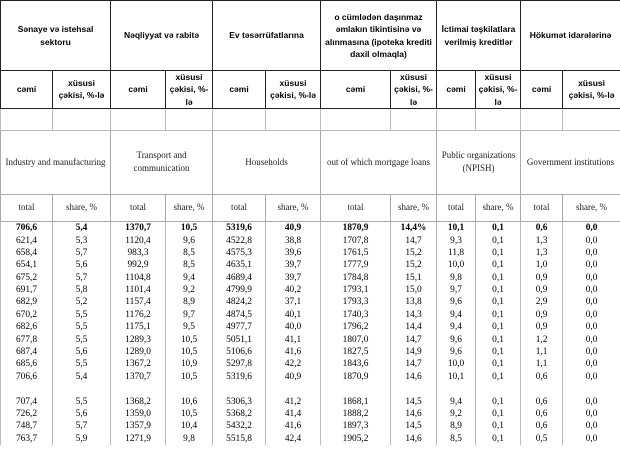  Describe the element at coordinates (26, 207) in the screenshot. I see `column-header: total` at that location.